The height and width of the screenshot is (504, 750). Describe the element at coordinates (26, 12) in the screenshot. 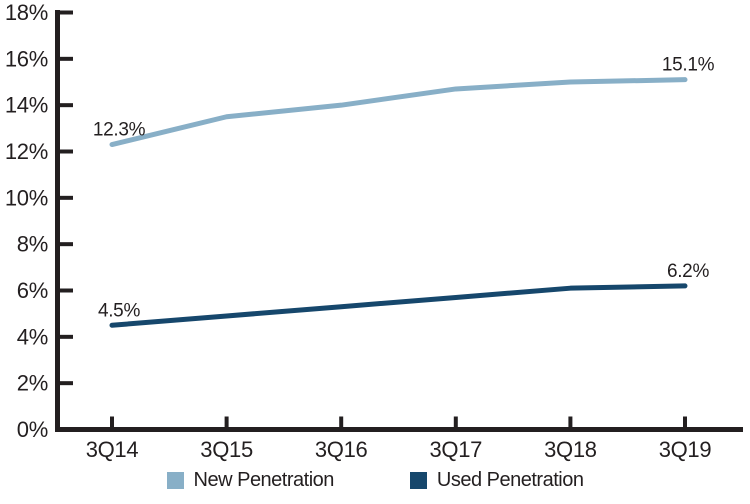

I see `y-axis-tick-label: 18%` at that location.